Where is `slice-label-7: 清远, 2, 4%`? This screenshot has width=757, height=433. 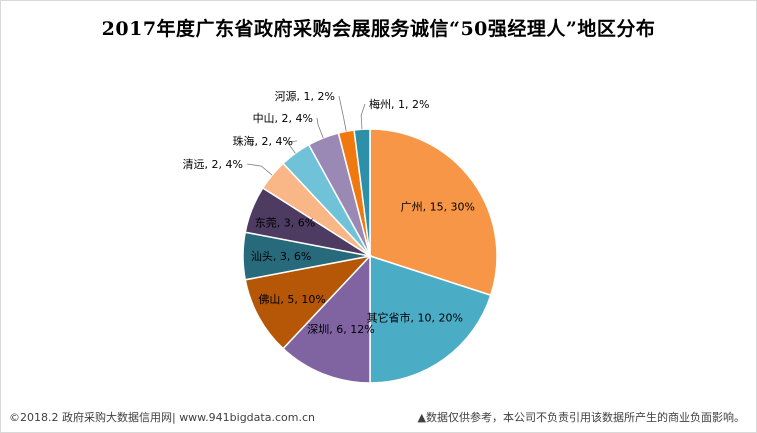 slice-label-7: 清远, 2, 4% is located at coordinates (213, 164).